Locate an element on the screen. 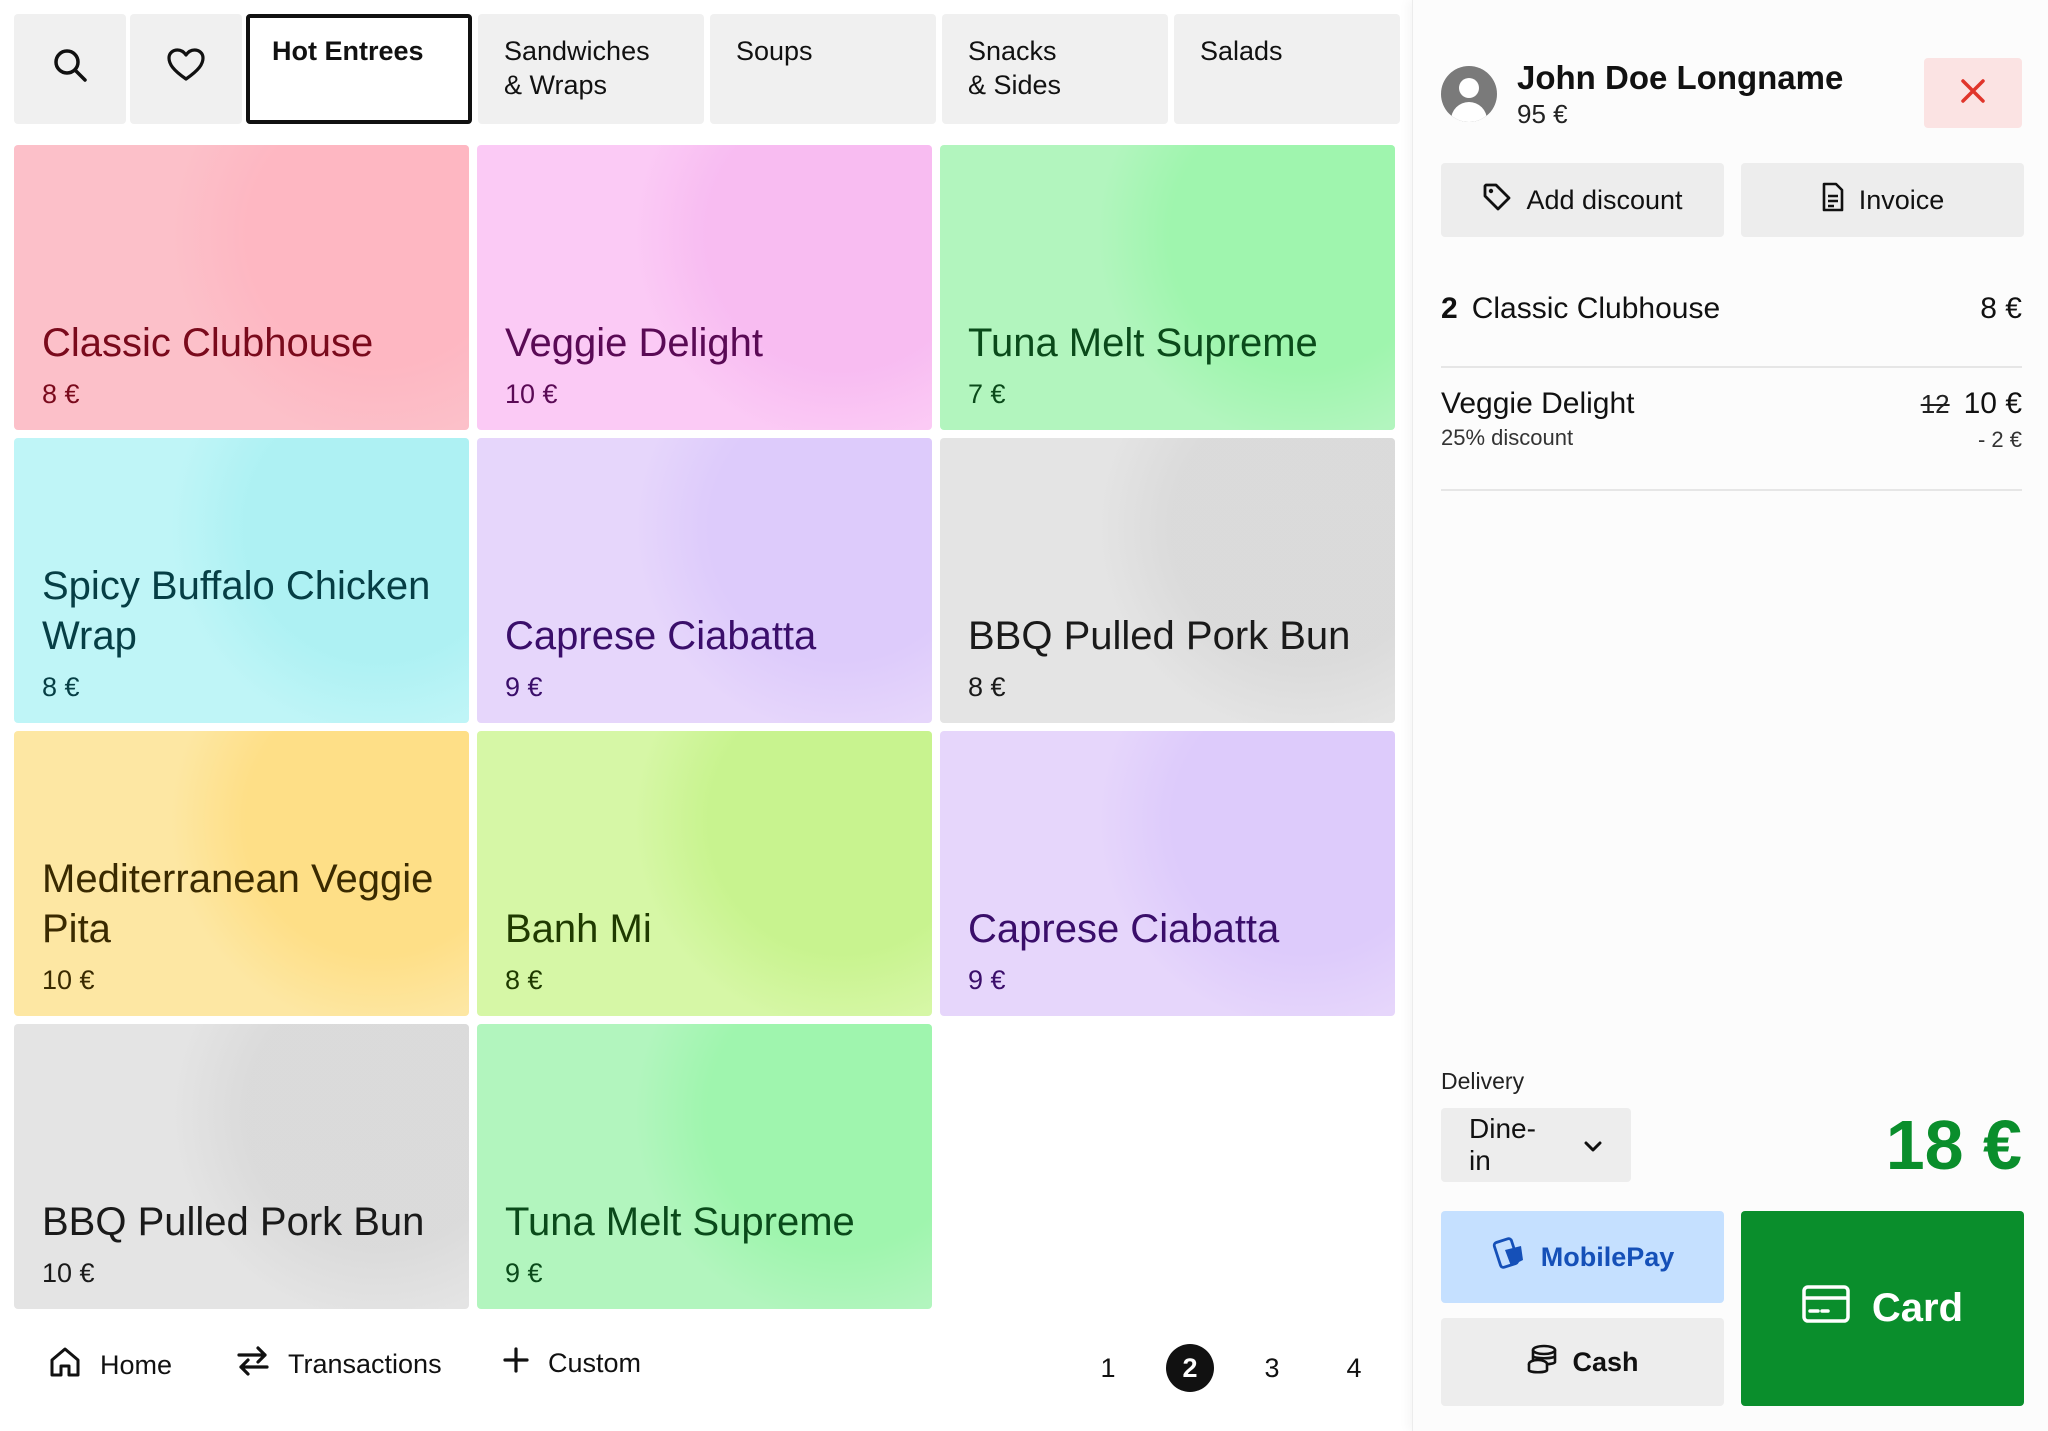 This screenshot has width=2048, height=1431. customer-info: John Doe Longname 95 € is located at coordinates (1642, 94).